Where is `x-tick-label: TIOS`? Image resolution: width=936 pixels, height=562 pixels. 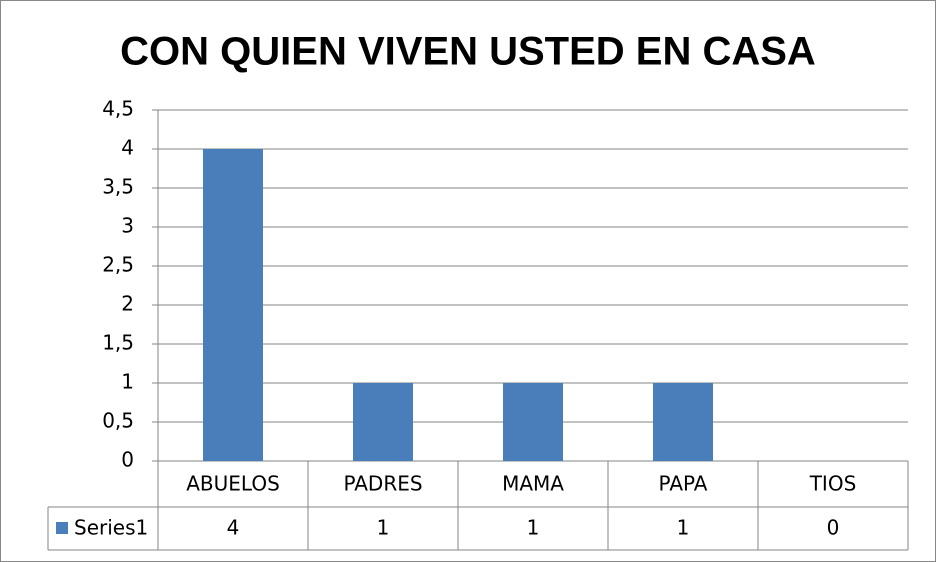 x-tick-label: TIOS is located at coordinates (833, 484).